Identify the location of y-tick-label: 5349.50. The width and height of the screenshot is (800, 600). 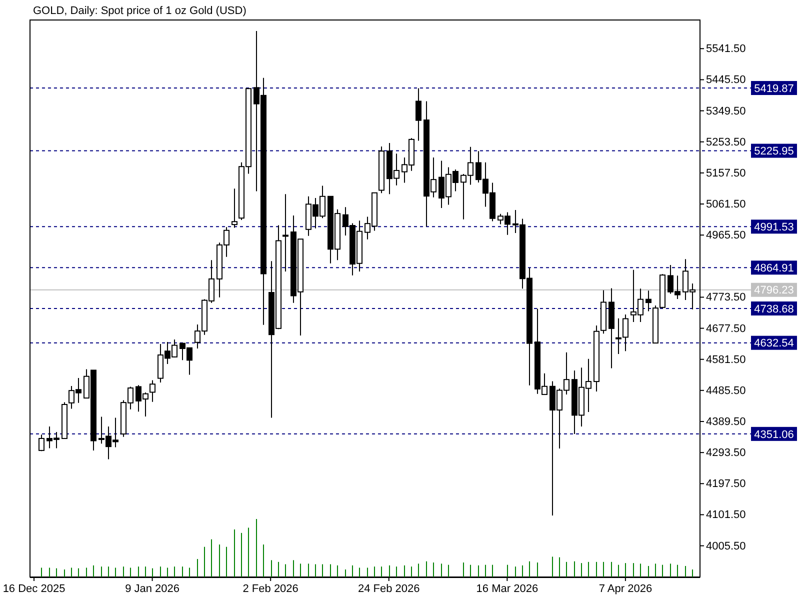
(726, 111).